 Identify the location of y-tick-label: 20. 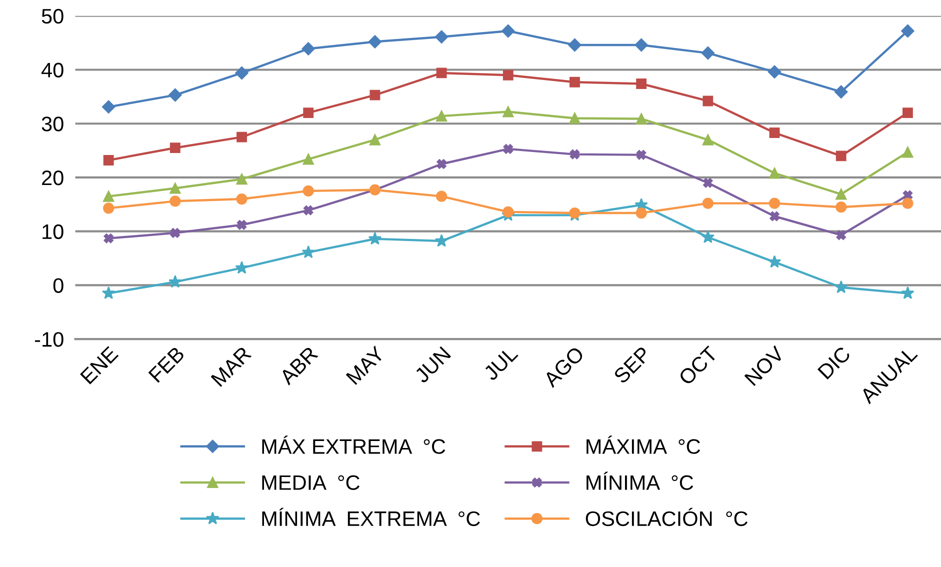
(53, 178).